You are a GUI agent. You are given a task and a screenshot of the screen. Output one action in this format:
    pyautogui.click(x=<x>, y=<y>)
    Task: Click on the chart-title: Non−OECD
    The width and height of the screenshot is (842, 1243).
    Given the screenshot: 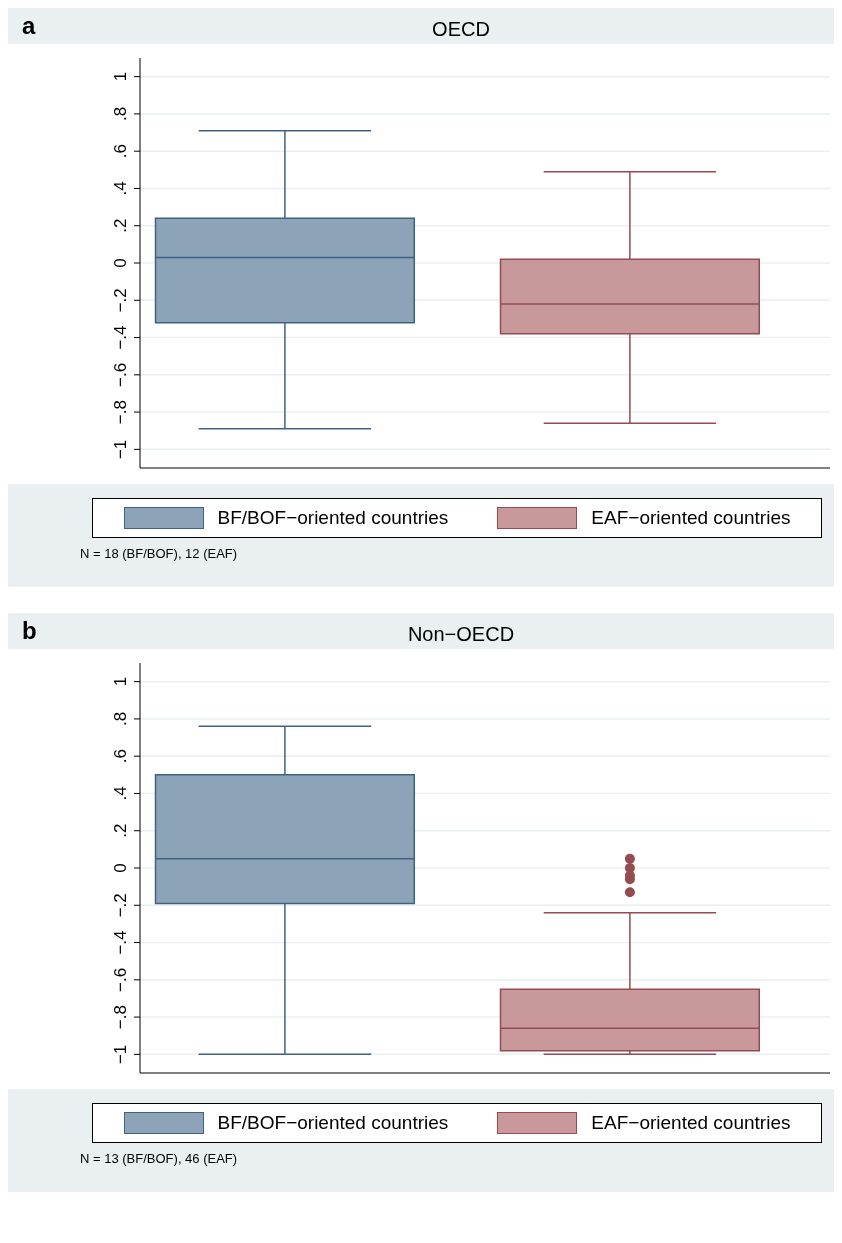 What is the action you would take?
    pyautogui.click(x=461, y=635)
    